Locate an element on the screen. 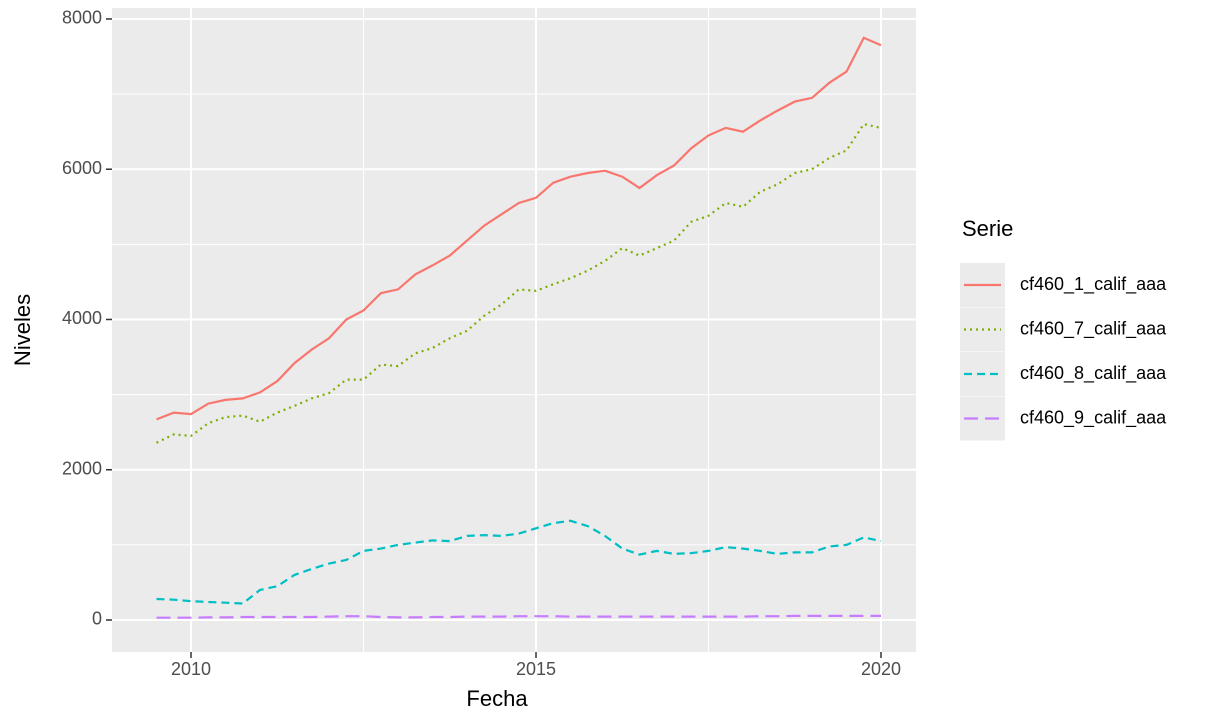  x-tick-label: 2010 is located at coordinates (191, 669).